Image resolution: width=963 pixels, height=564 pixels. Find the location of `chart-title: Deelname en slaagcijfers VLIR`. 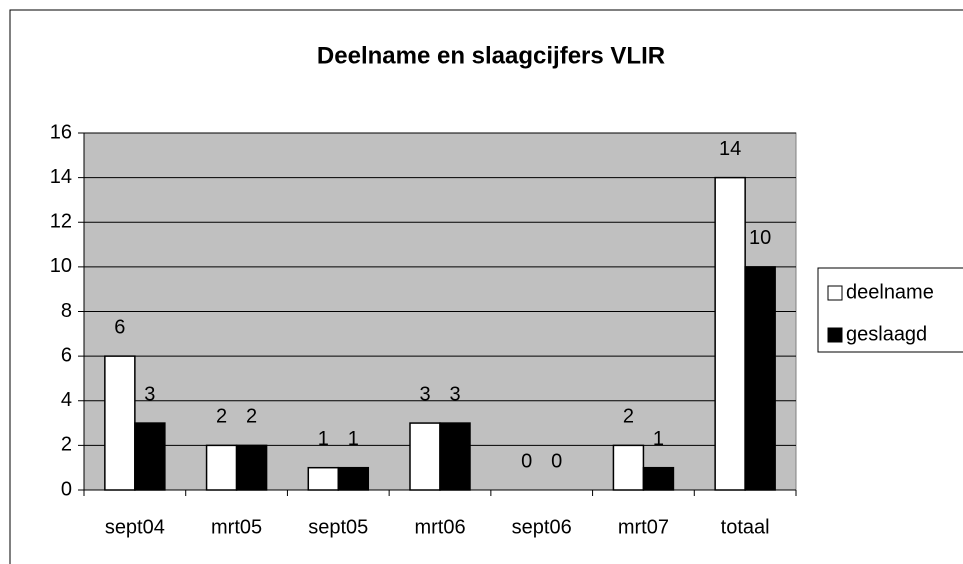

chart-title: Deelname en slaagcijfers VLIR is located at coordinates (491, 55).